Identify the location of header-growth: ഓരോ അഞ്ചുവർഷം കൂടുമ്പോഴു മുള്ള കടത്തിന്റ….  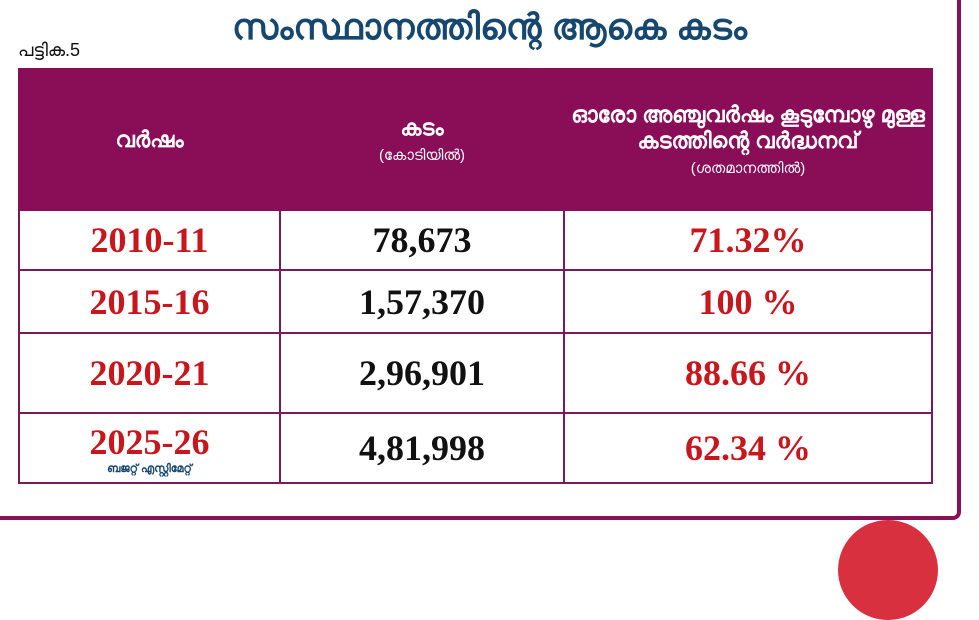
(748, 139).